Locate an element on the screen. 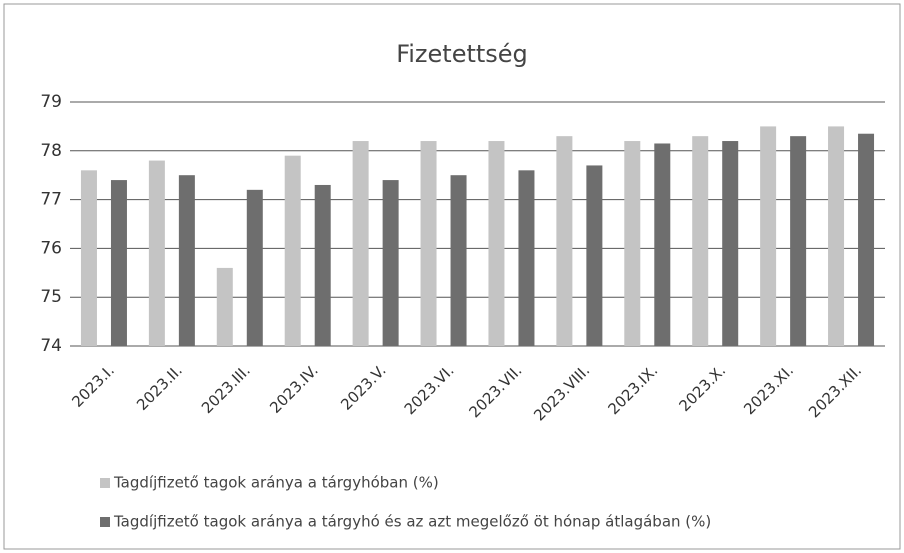  chart-title: Fizetettség is located at coordinates (462, 54).